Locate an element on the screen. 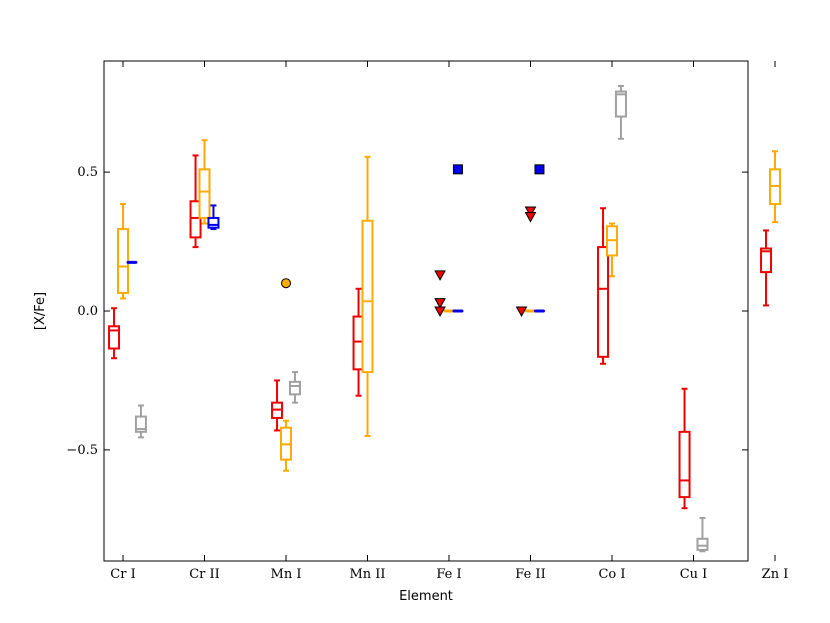 The image size is (830, 623). y-tick-label: 0.5 is located at coordinates (87, 172).